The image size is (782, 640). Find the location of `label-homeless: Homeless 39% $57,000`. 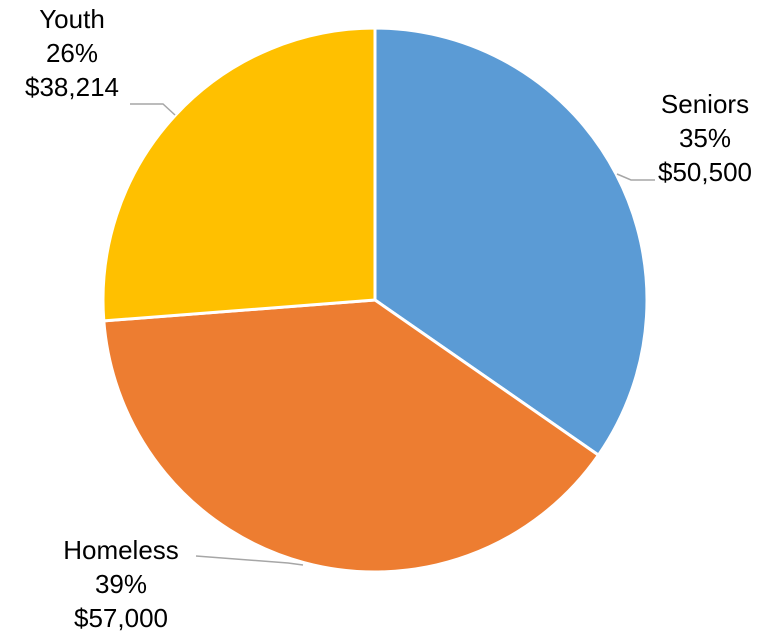

label-homeless: Homeless 39% $57,000 is located at coordinates (121, 584).